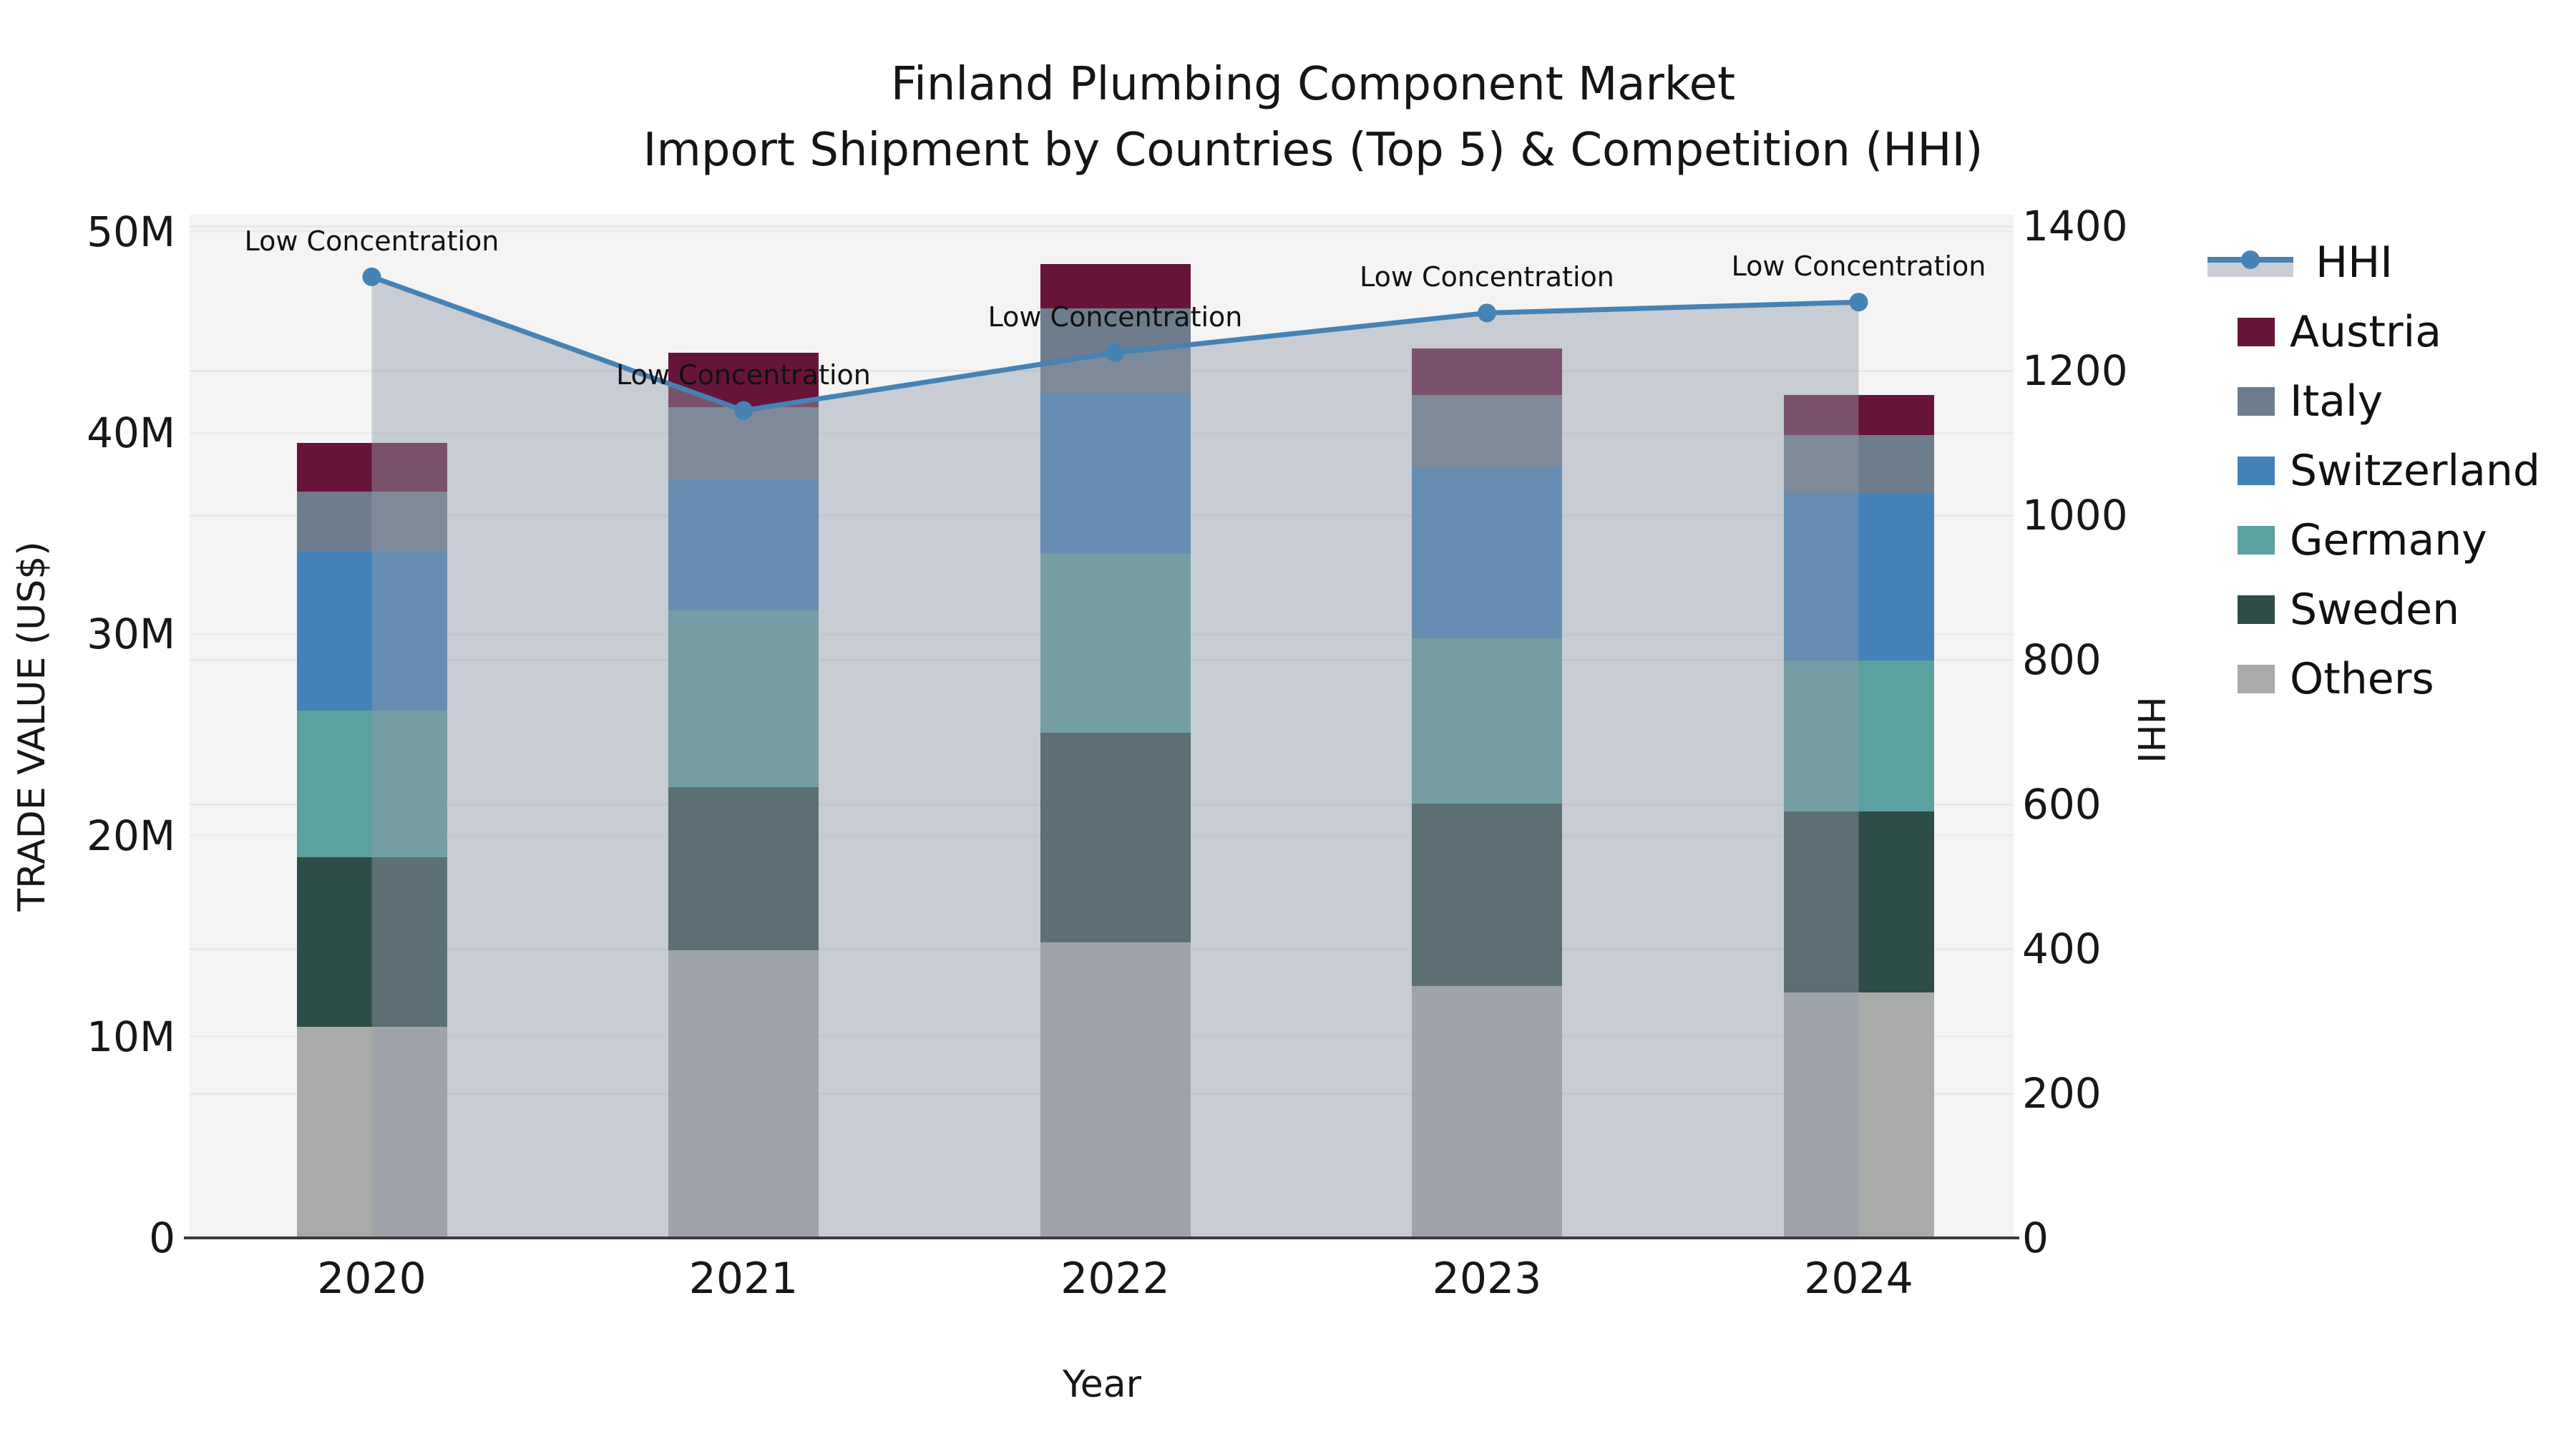  I want to click on bar-segment-switzerland-2022, so click(1115, 473).